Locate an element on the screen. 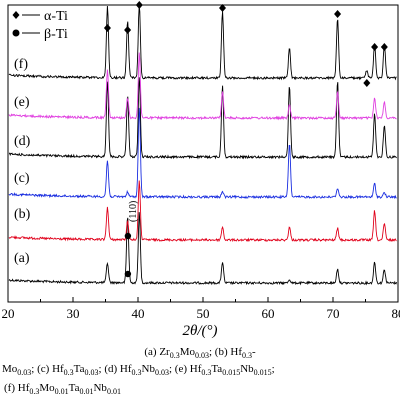  x-tick-label-30: 30 is located at coordinates (73, 313).